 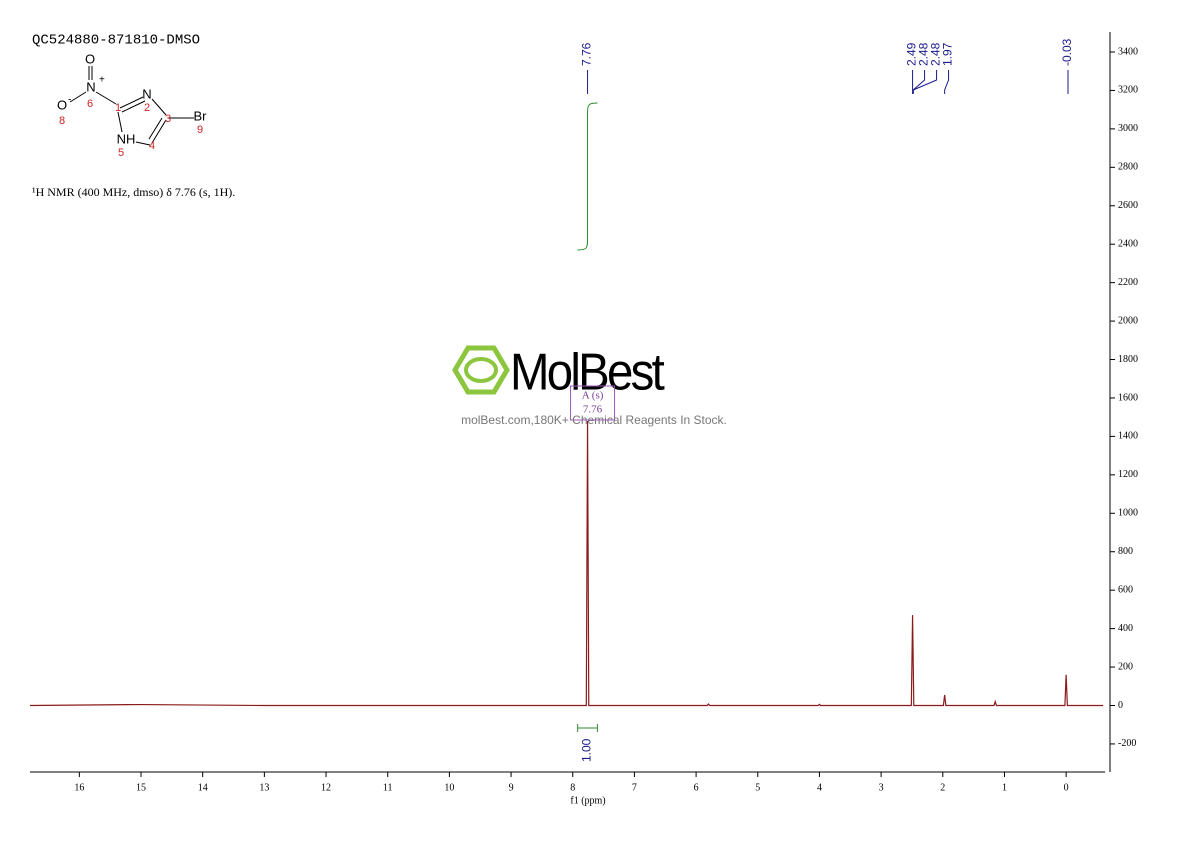 What do you see at coordinates (587, 750) in the screenshot?
I see `integral-label: 1.00` at bounding box center [587, 750].